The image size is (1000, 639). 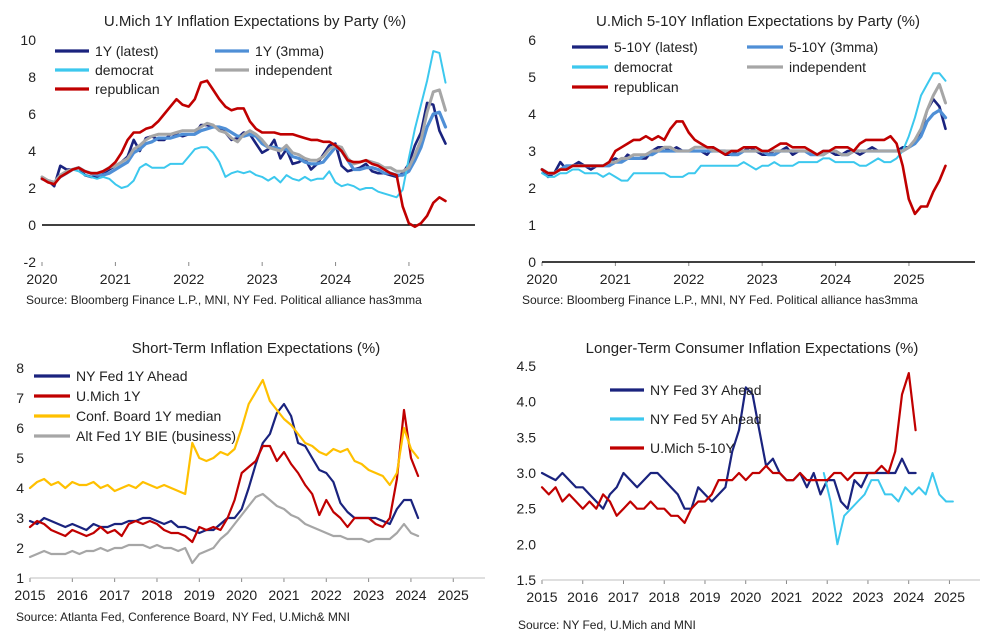 I want to click on legend-label: 5-10Y (3mma), so click(x=833, y=47).